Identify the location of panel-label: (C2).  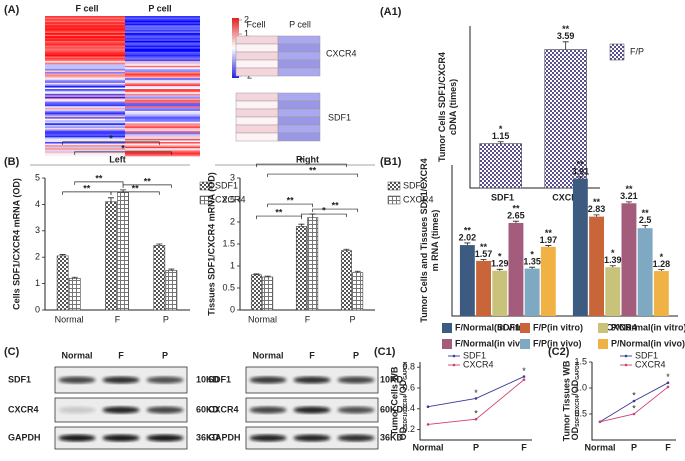
(559, 352).